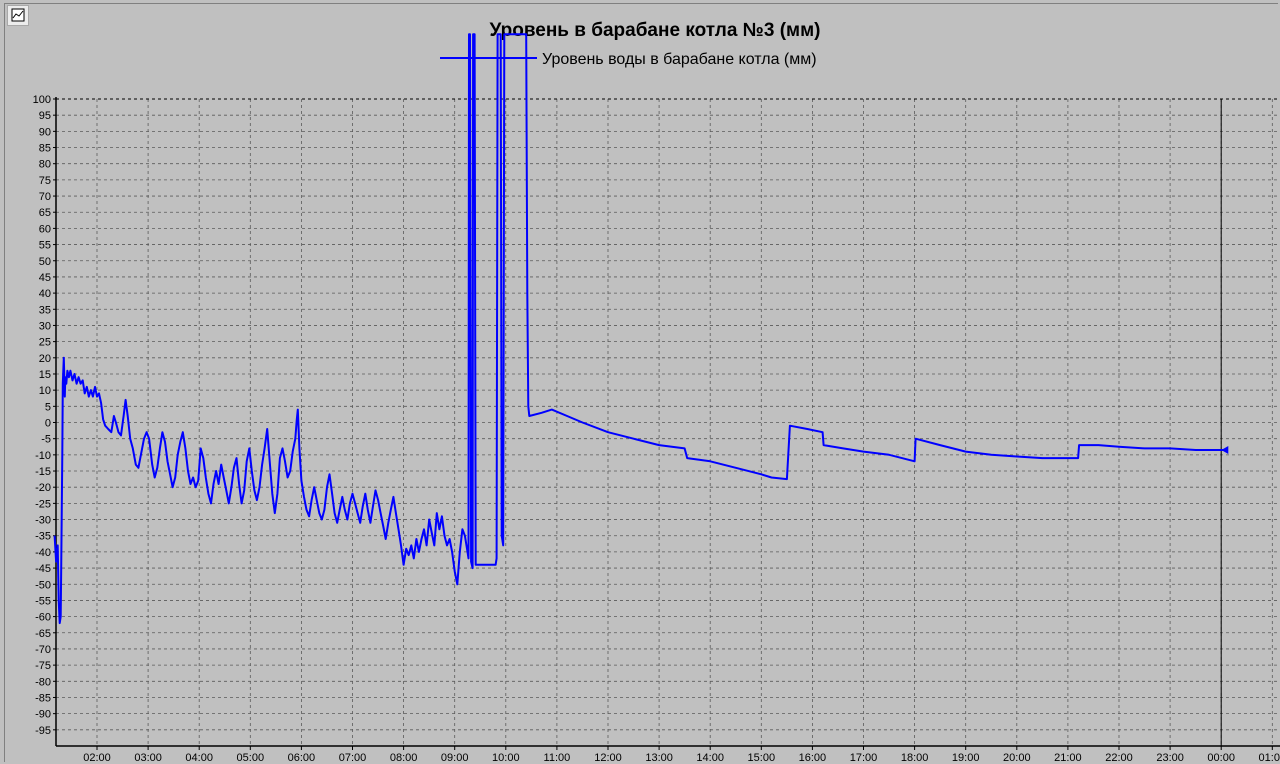 The width and height of the screenshot is (1280, 764). Describe the element at coordinates (45, 294) in the screenshot. I see `y-tick-label: 40` at that location.